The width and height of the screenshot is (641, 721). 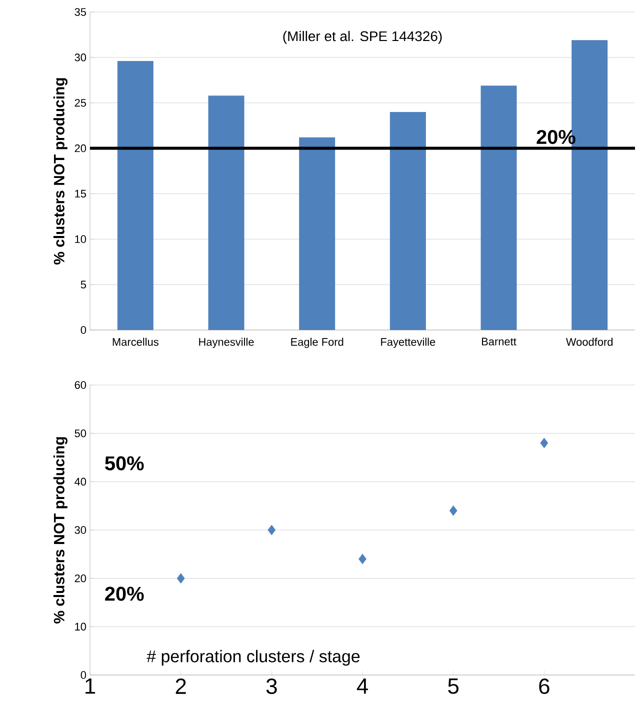 What do you see at coordinates (80, 102) in the screenshot?
I see `y-tick-label: 25` at bounding box center [80, 102].